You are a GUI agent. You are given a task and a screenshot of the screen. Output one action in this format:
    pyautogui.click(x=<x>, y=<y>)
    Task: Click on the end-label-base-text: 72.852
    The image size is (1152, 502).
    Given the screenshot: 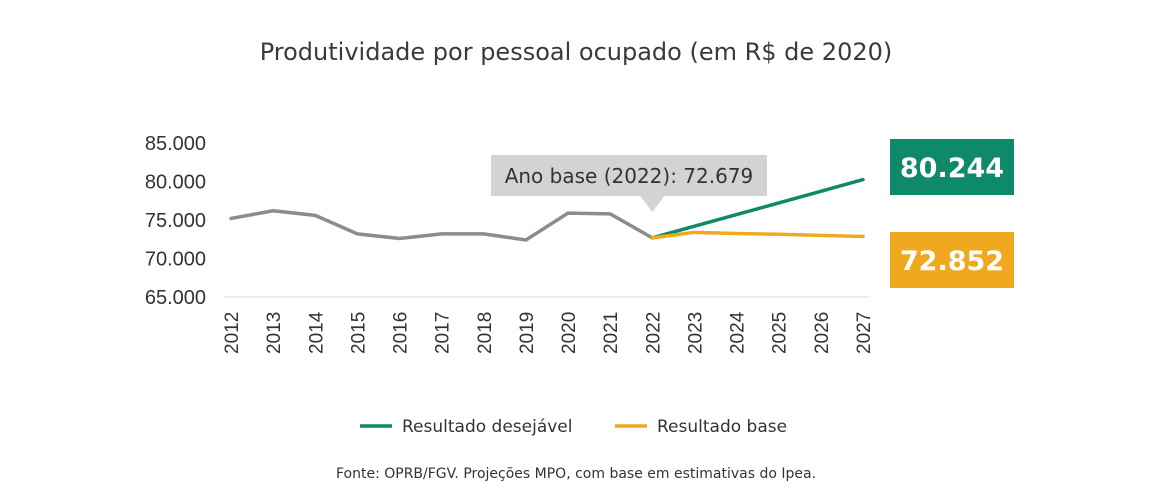 What is the action you would take?
    pyautogui.click(x=952, y=261)
    